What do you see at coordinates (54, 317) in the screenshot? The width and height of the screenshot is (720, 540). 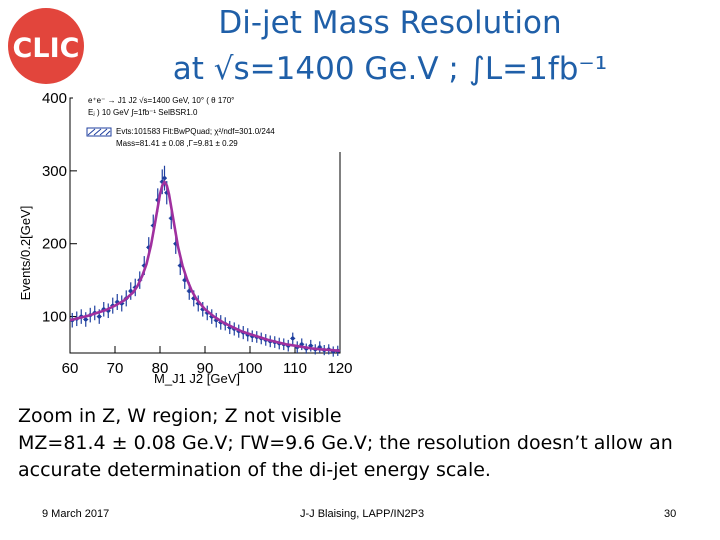 I see `y-tick-label: 100` at bounding box center [54, 317].